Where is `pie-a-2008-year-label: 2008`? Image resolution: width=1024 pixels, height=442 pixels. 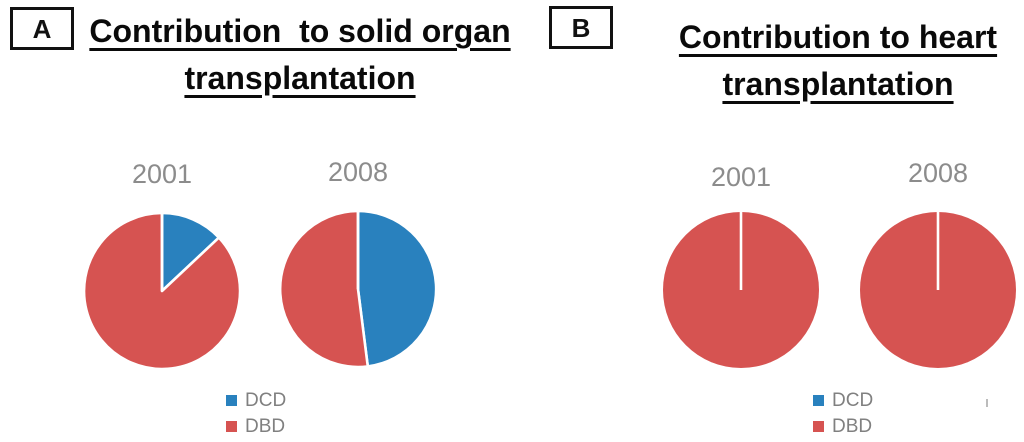
pie-a-2008-year-label: 2008 is located at coordinates (358, 172).